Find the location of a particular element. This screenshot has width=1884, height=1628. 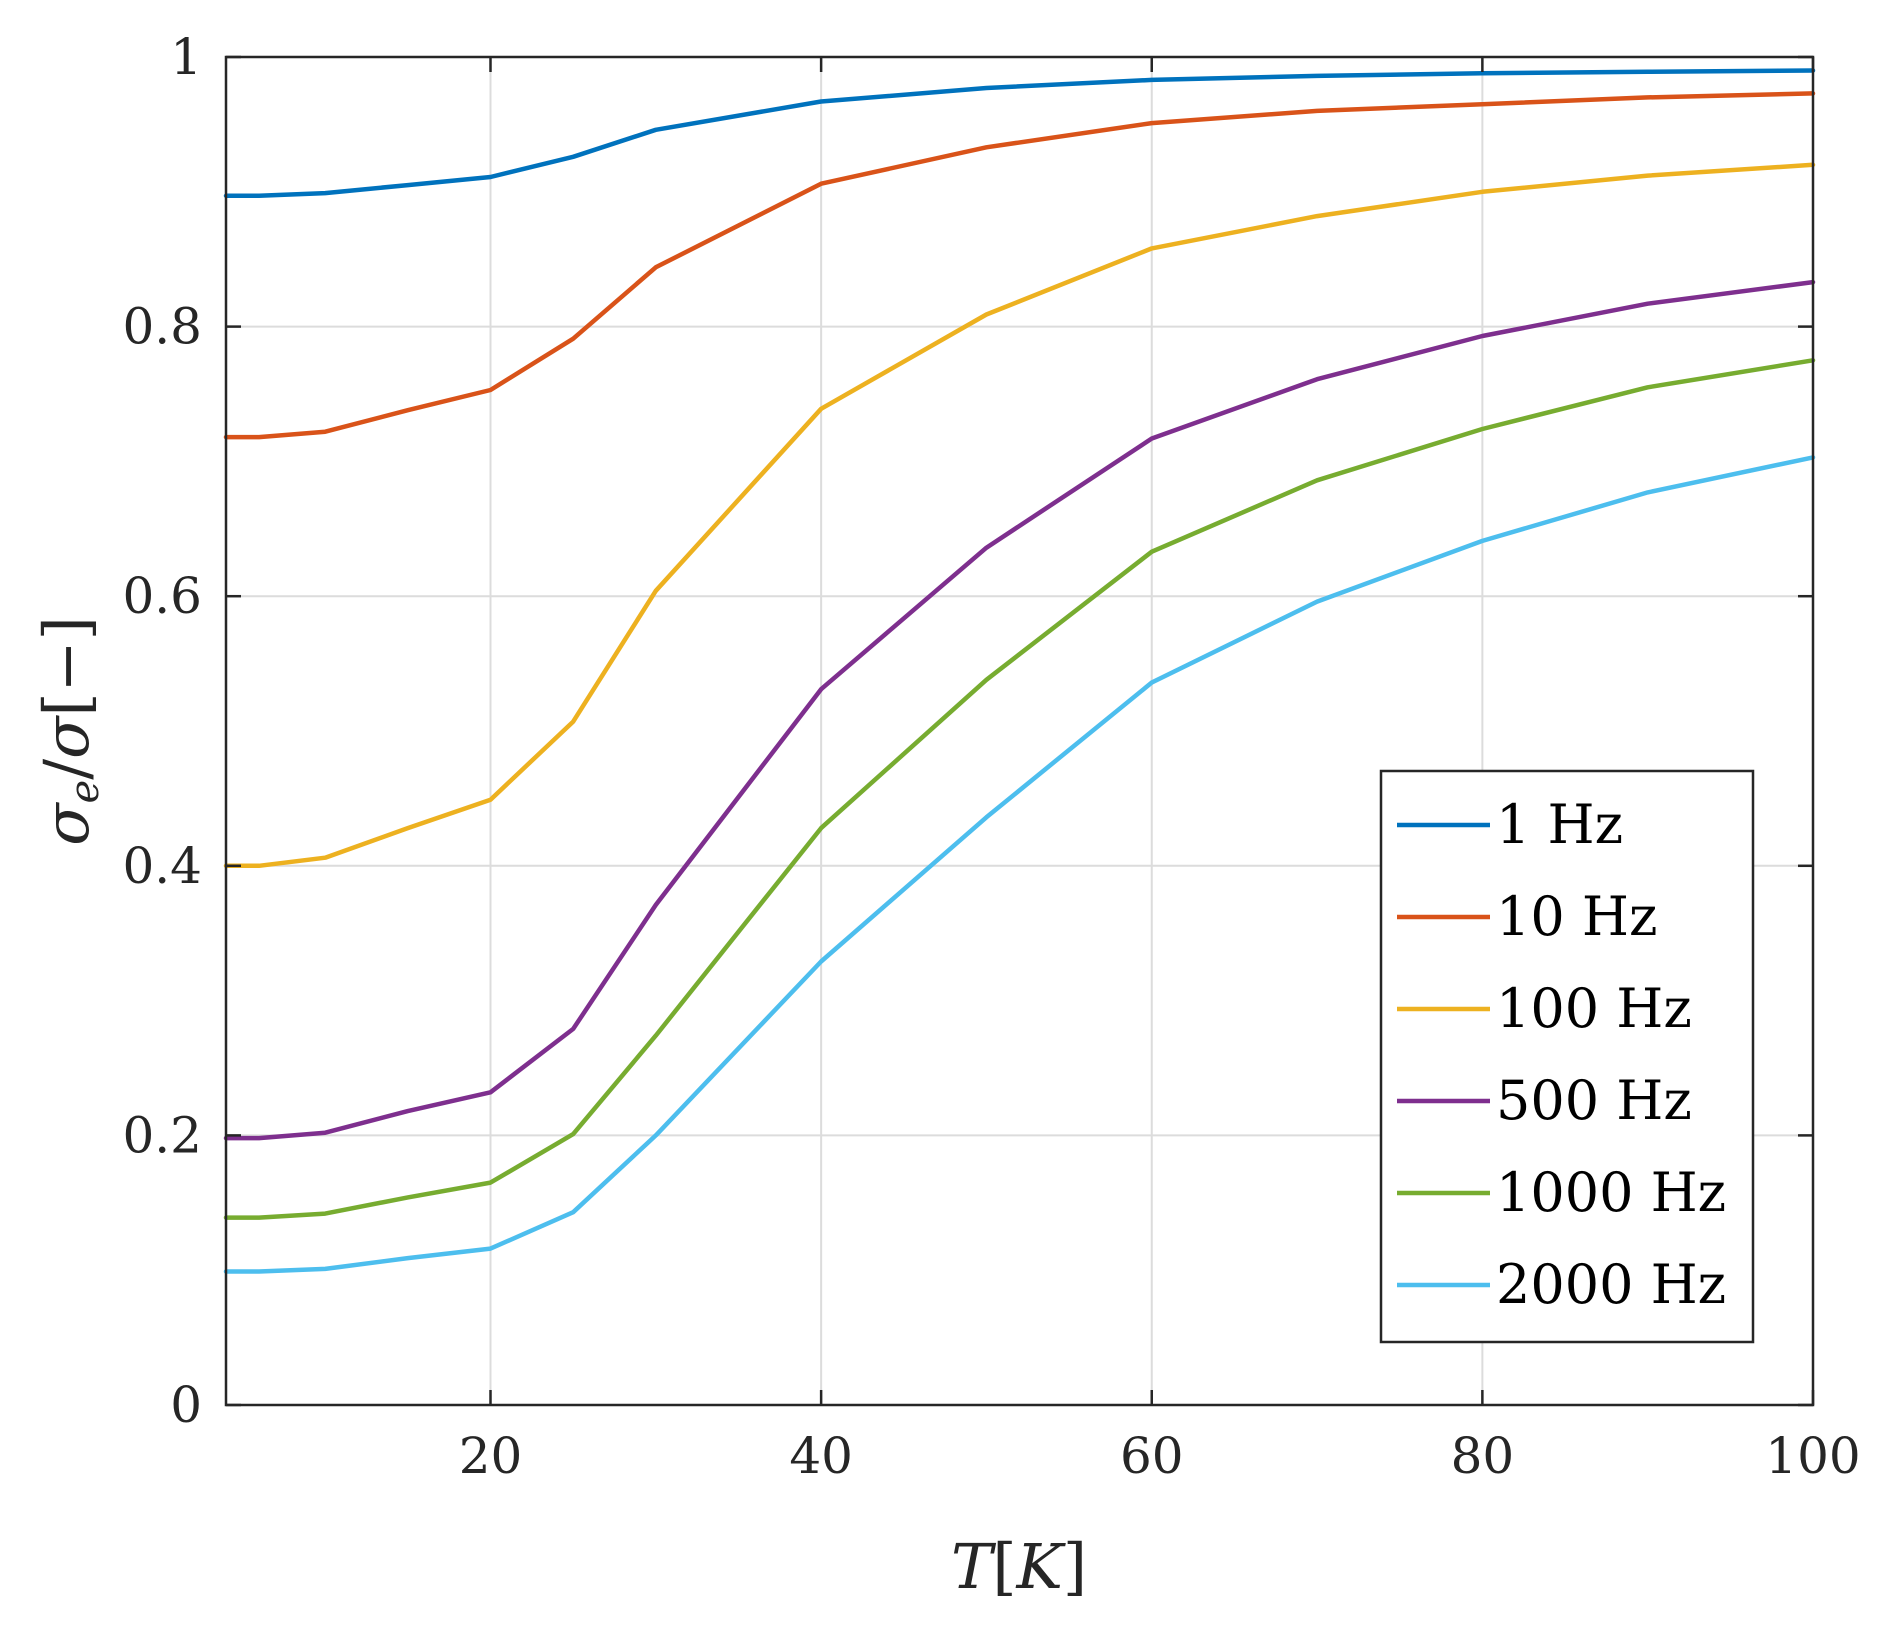

y-axis-title: σe/σ[−] is located at coordinates (69, 731).